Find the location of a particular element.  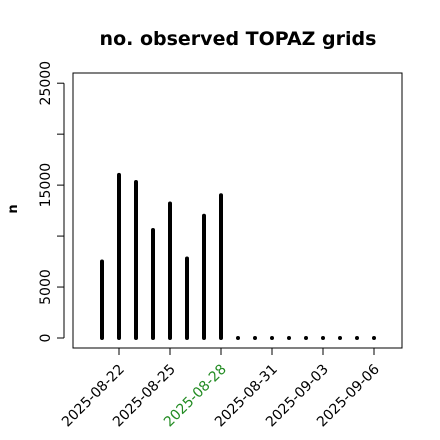

y-axis: 0 5000 15000 25000 is located at coordinates (51, 202).